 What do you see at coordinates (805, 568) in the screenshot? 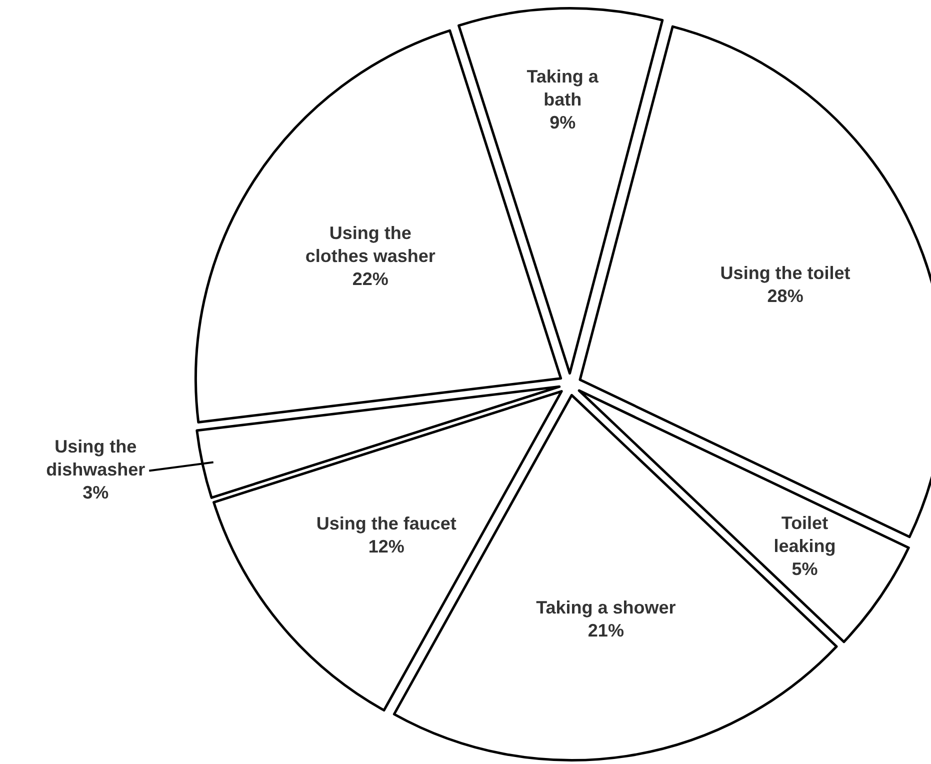
I see `data-label: 5%` at bounding box center [805, 568].